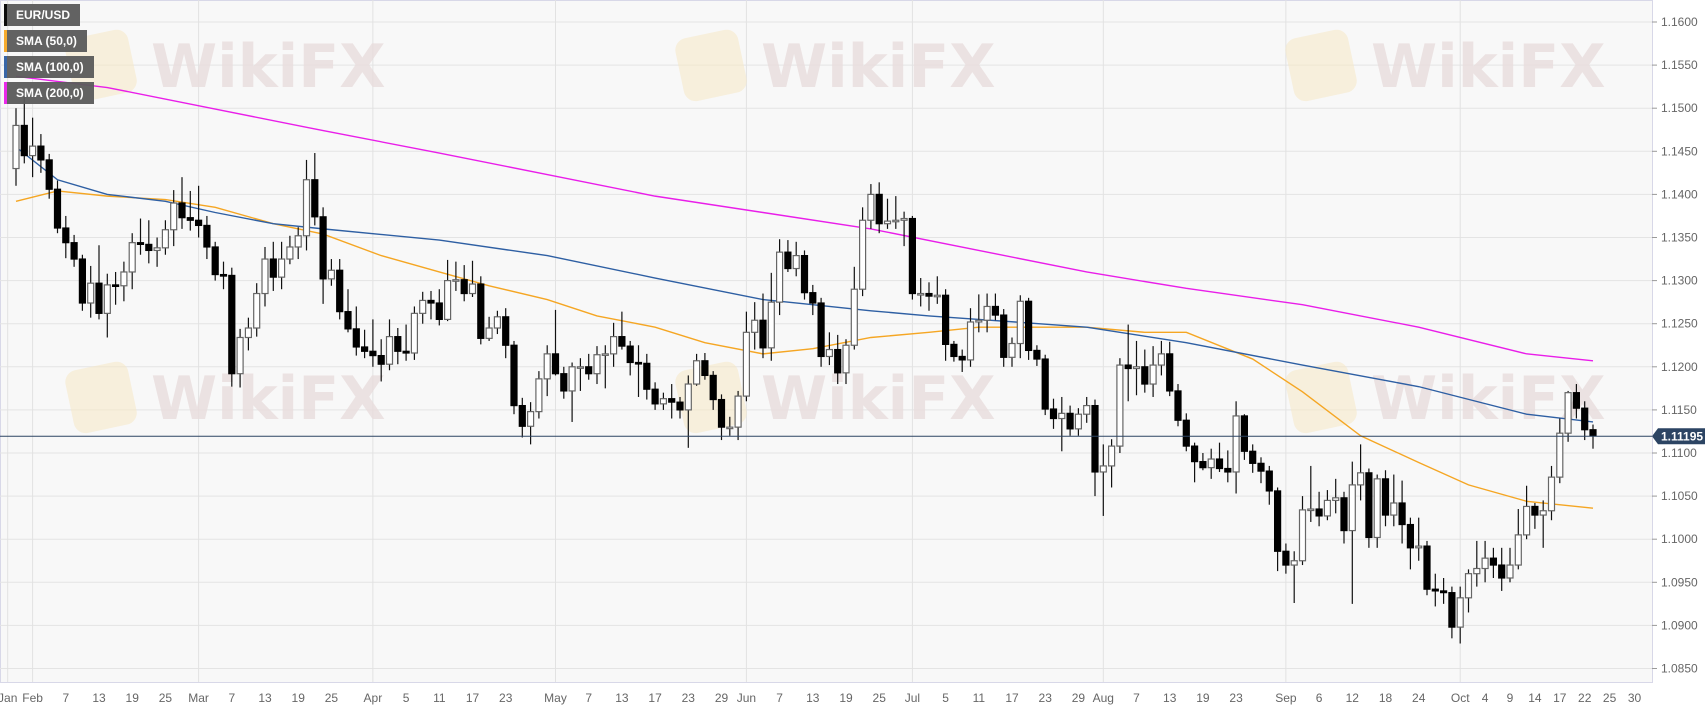 This screenshot has height=712, width=1707. Describe the element at coordinates (49, 93) in the screenshot. I see `legend-item-sma200: SMA (200,0)` at that location.